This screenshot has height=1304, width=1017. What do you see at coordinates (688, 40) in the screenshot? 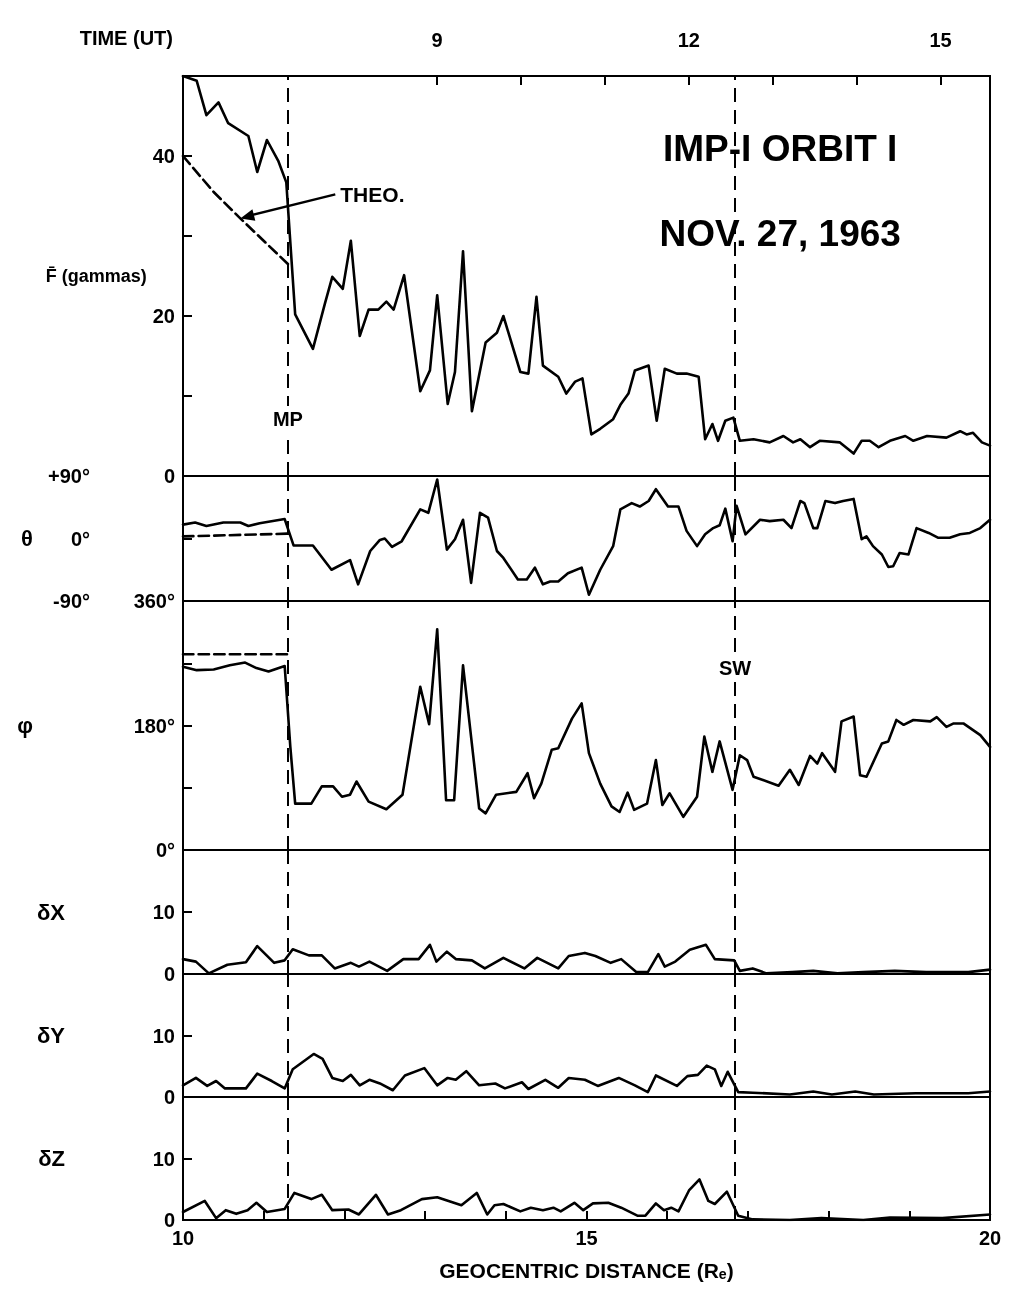
I see `x2-tick-label: 12` at bounding box center [688, 40].